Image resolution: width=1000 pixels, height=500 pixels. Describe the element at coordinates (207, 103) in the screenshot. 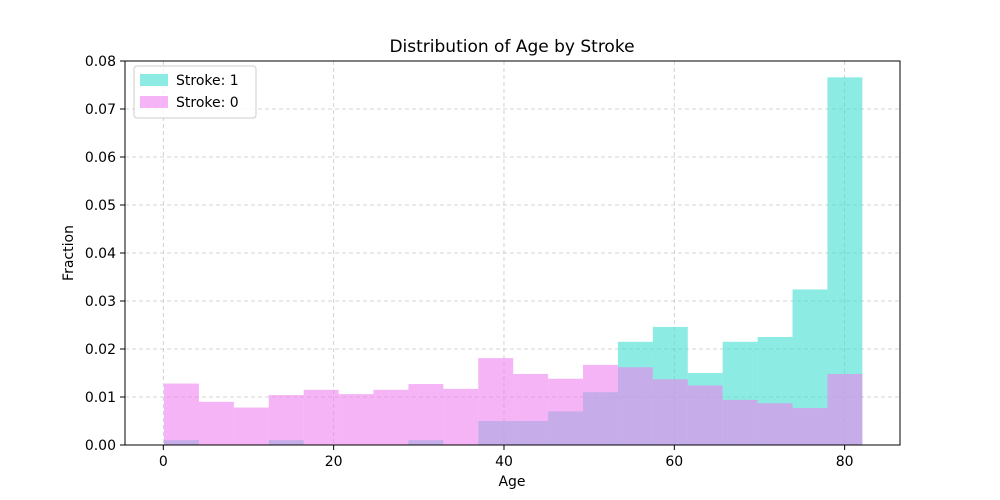

I see `legend-label: Stroke: 0` at that location.